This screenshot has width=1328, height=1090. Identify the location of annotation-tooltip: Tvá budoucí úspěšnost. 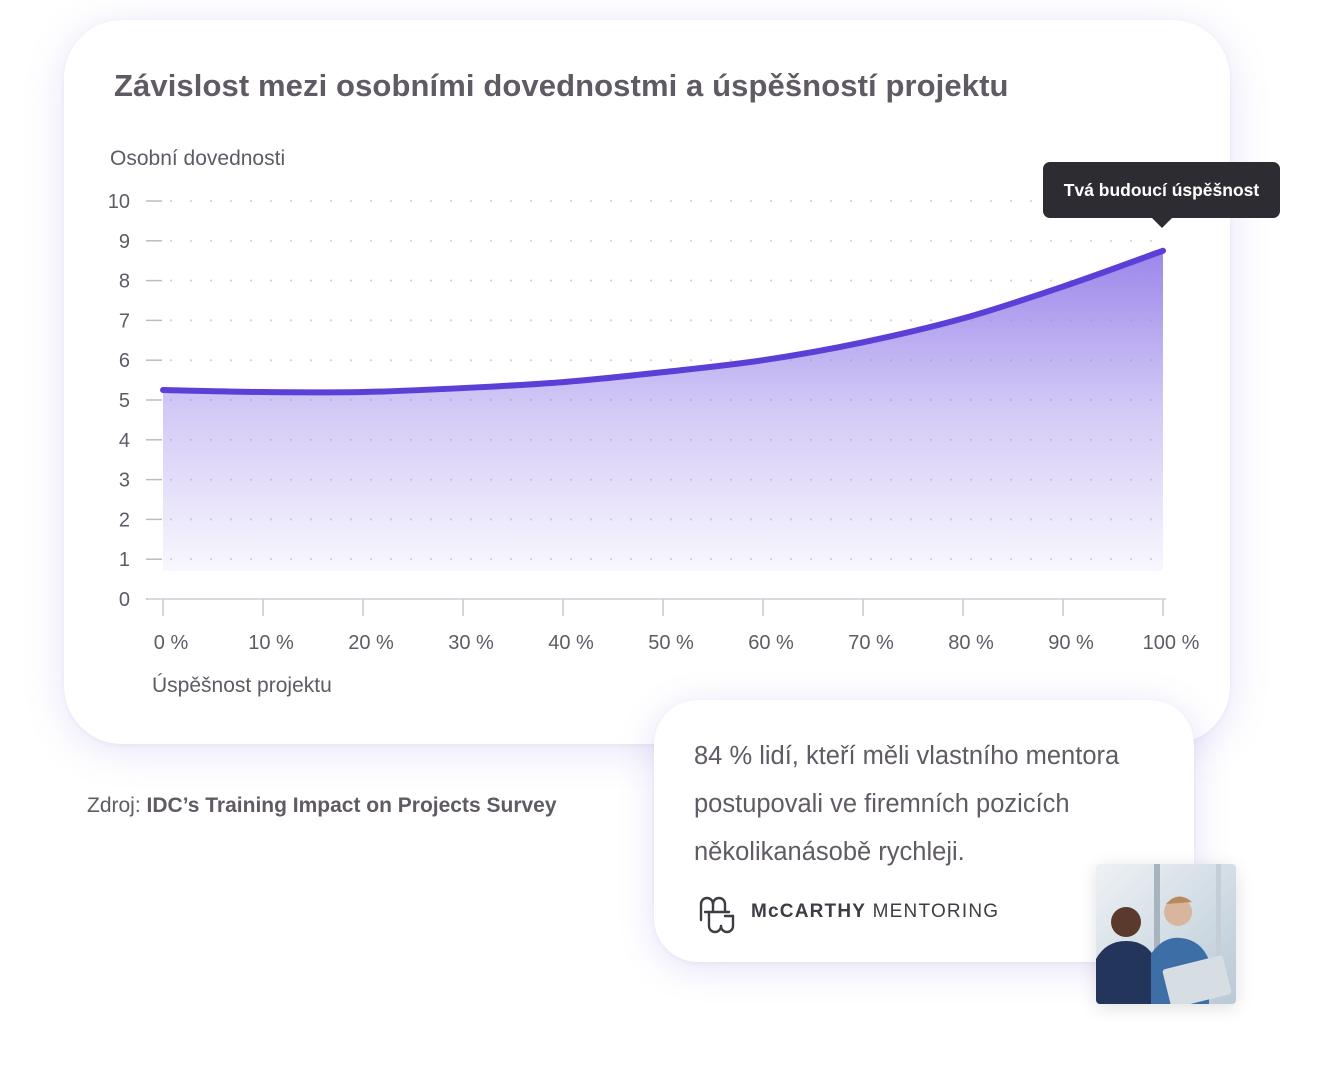
(1161, 195).